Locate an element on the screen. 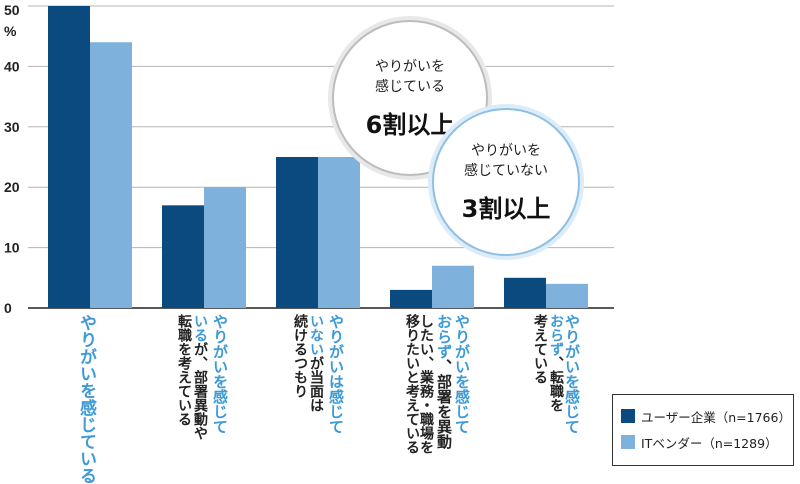 This screenshot has height=484, width=800. category-label-column: おらず、部署を異動 is located at coordinates (444, 381).